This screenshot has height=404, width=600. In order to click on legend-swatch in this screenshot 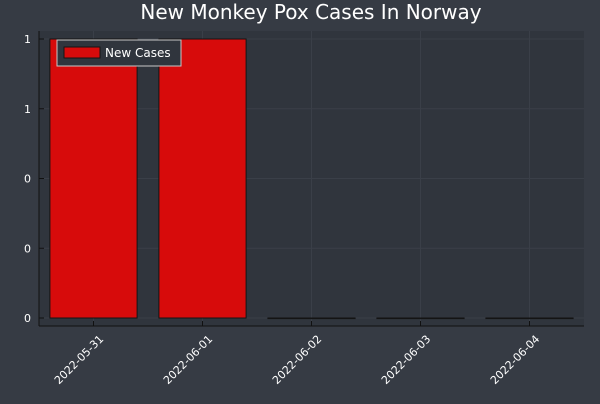, I will do `click(82, 52)`.